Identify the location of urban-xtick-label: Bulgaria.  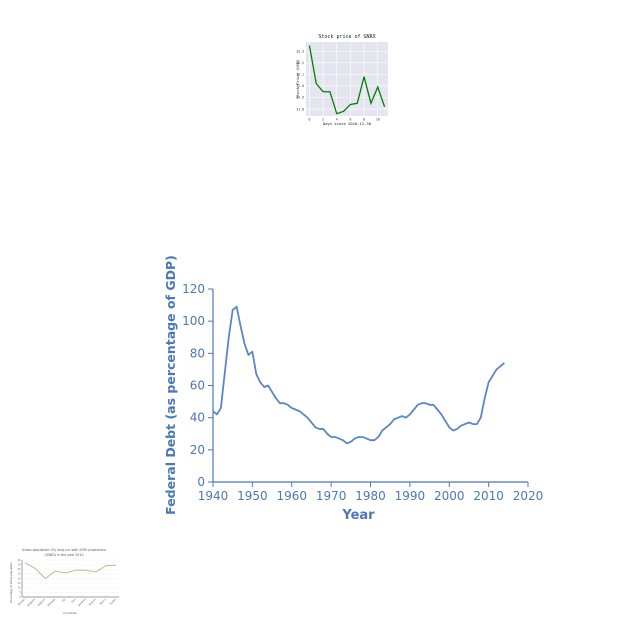
(32, 603).